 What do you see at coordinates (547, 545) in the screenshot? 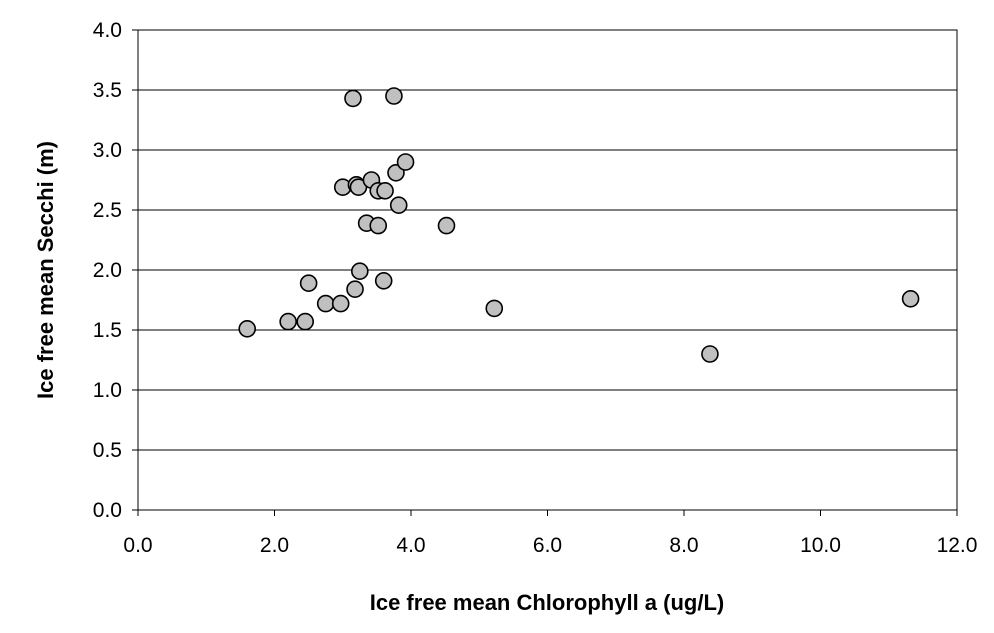
I see `x-tick-label: 6.0` at bounding box center [547, 545].